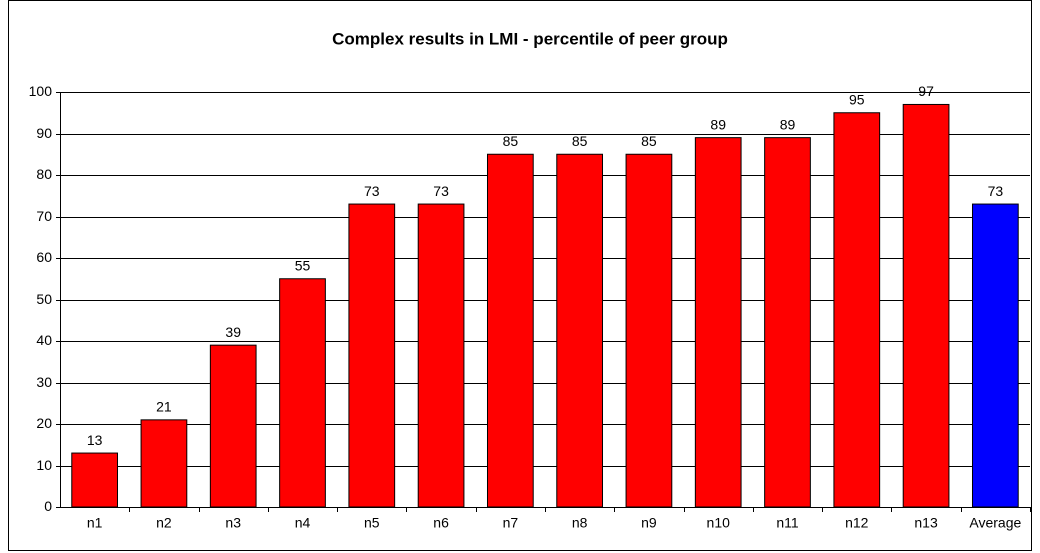  What do you see at coordinates (48, 506) in the screenshot?
I see `y-tick-label: 0` at bounding box center [48, 506].